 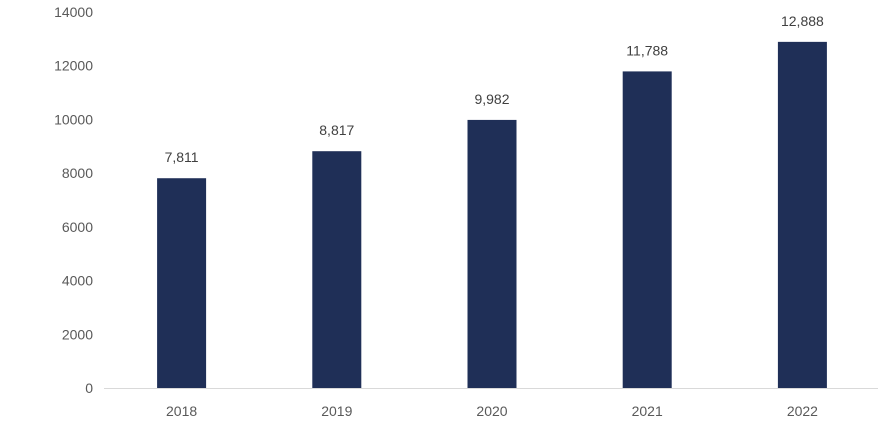 I want to click on y-tick-label: 12000, so click(x=73, y=66).